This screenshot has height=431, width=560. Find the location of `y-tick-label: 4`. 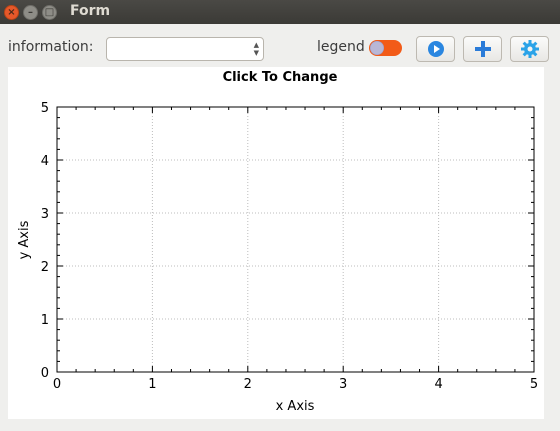

y-tick-label: 4 is located at coordinates (45, 161).